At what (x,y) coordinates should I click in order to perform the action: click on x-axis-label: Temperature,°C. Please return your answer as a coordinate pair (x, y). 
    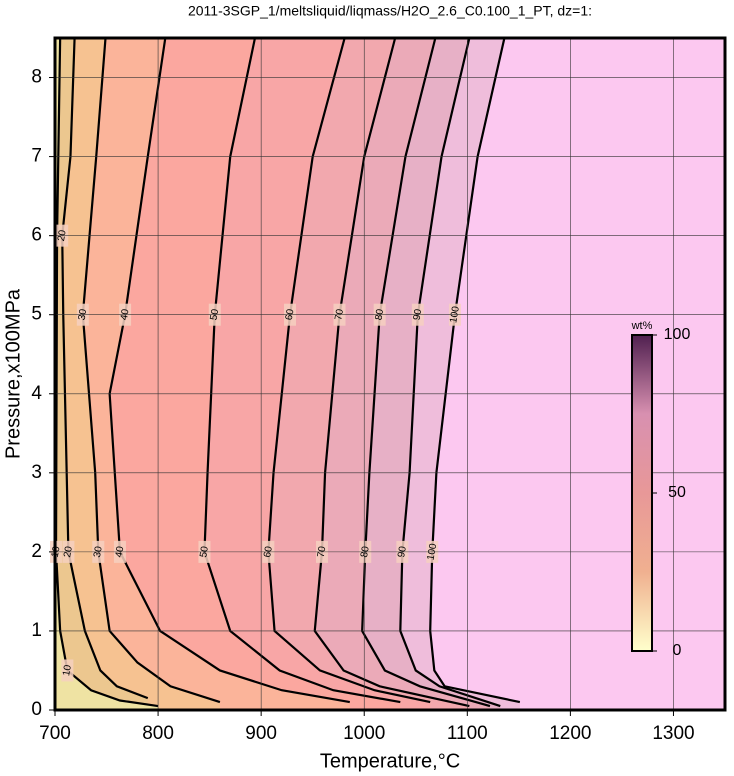
    Looking at the image, I should click on (390, 761).